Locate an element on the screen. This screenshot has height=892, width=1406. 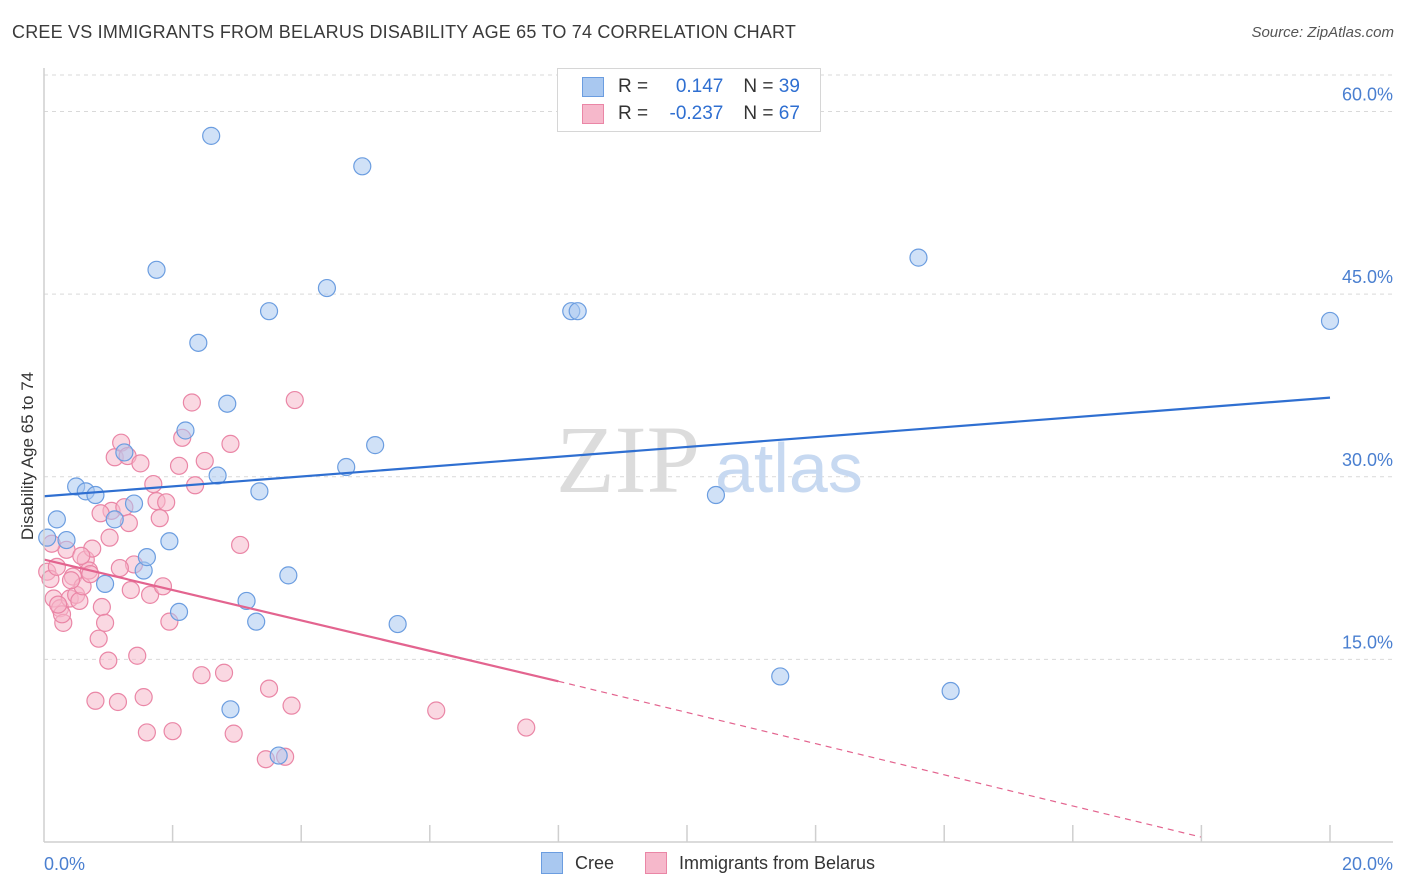
legend-r-value: 0.147 is located at coordinates (699, 86).